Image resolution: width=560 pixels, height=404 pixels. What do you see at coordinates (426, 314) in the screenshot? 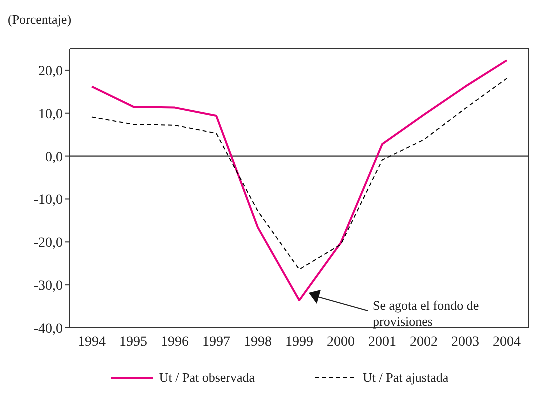
I see `annotation: Se agota el fondo de provisiones` at bounding box center [426, 314].